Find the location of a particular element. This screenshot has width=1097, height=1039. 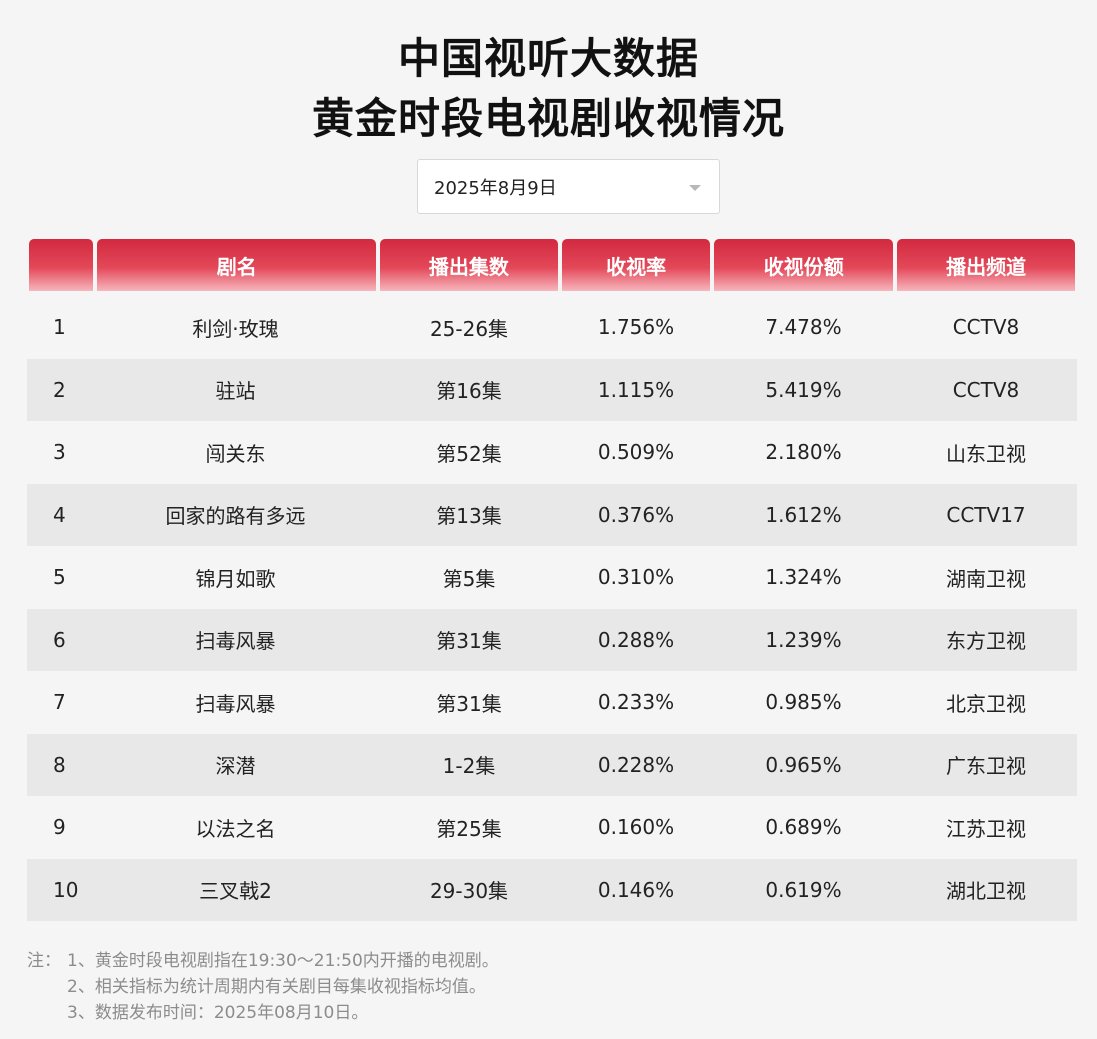

header-title: 剧名 is located at coordinates (236, 265).